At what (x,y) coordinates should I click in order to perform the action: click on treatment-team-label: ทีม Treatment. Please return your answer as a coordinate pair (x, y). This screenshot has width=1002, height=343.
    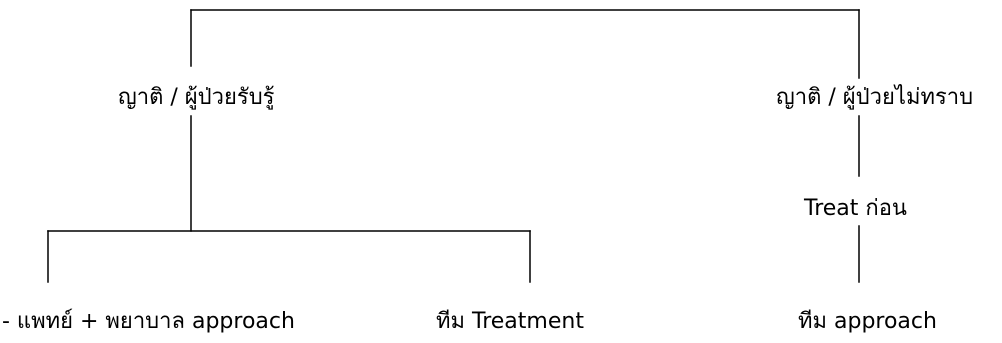
    Looking at the image, I should click on (510, 321).